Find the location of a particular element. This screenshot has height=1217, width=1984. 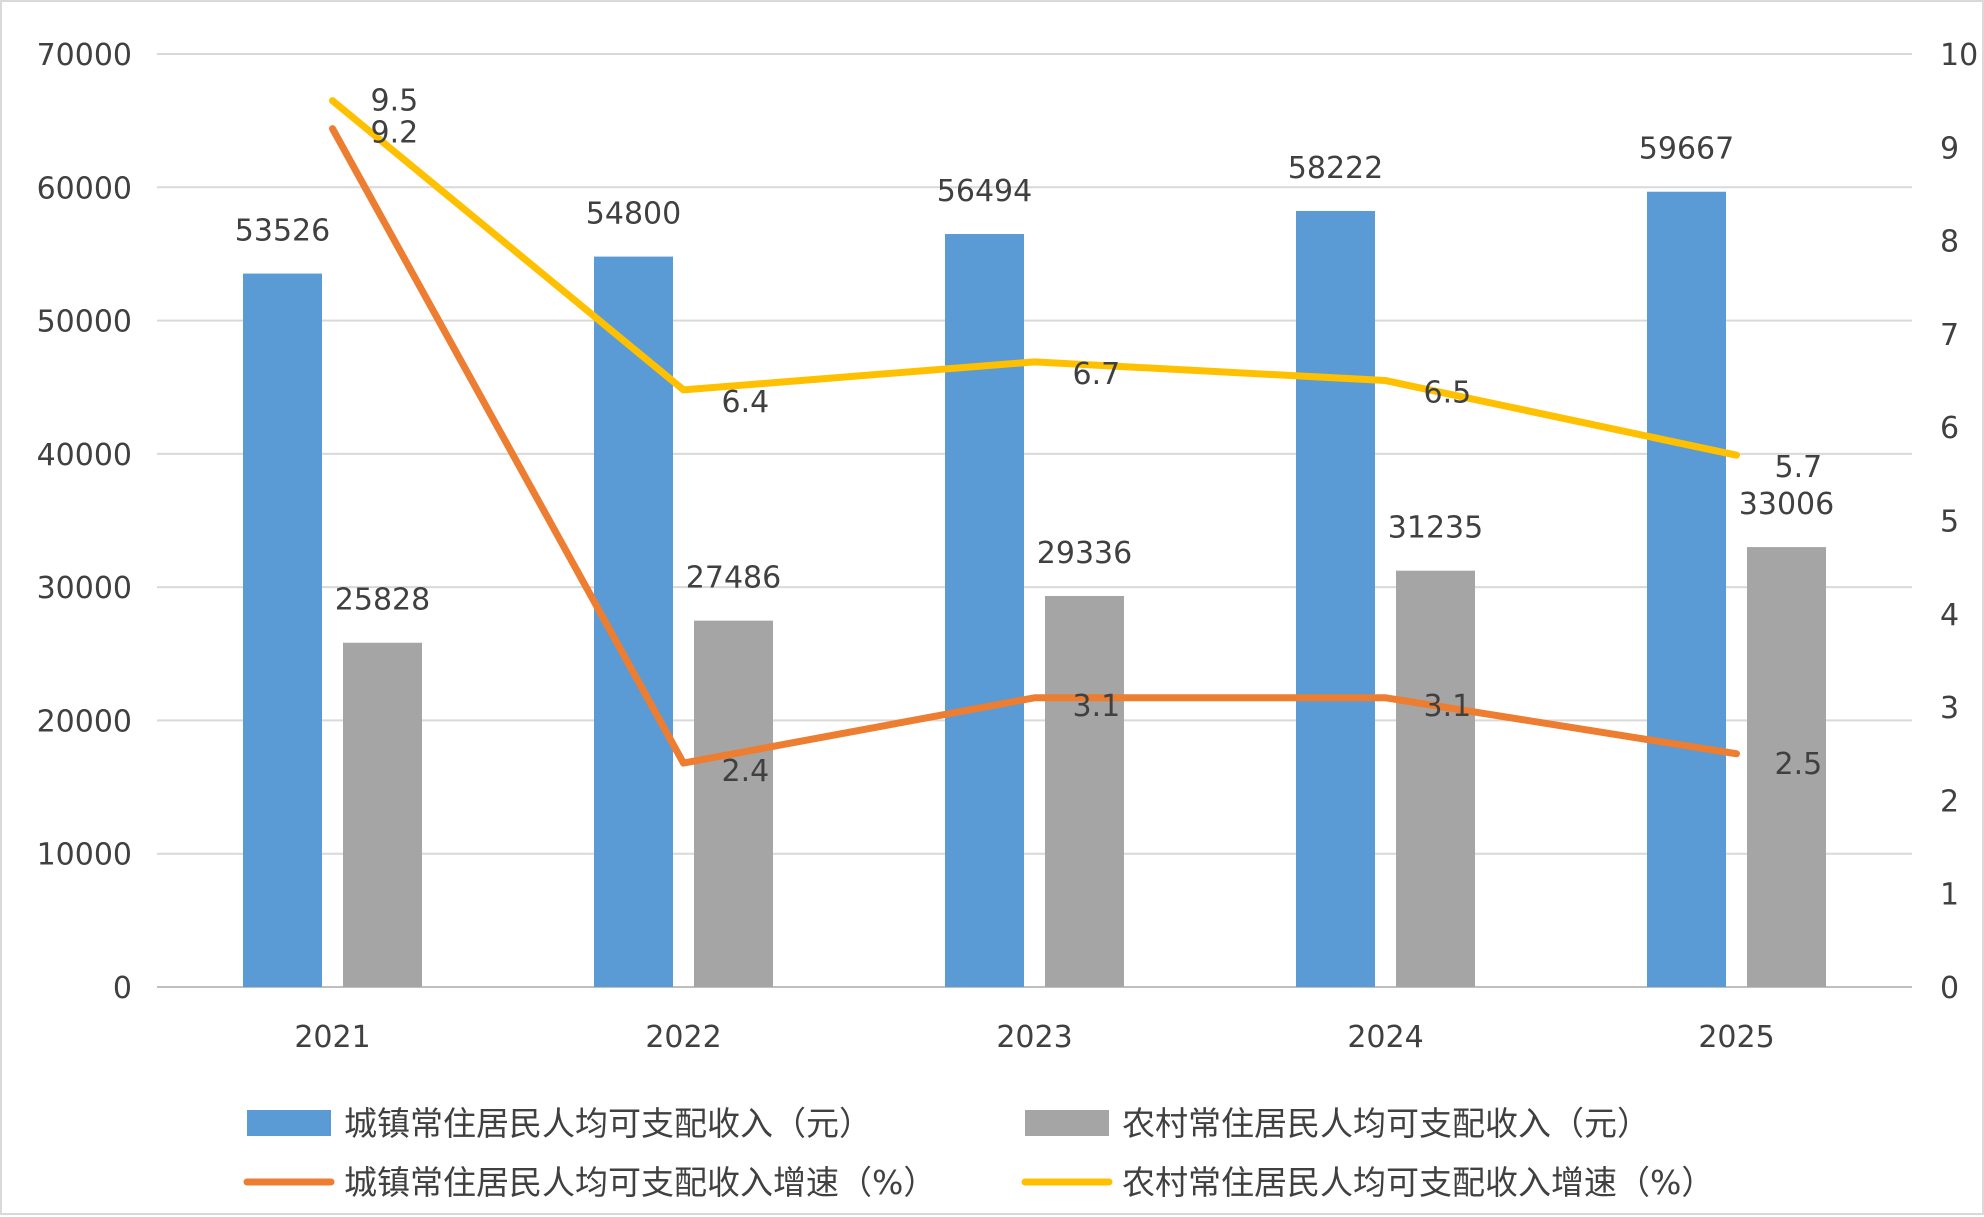

legend-label: 农村常住居民人均可支配收入（元） is located at coordinates (1386, 1123).